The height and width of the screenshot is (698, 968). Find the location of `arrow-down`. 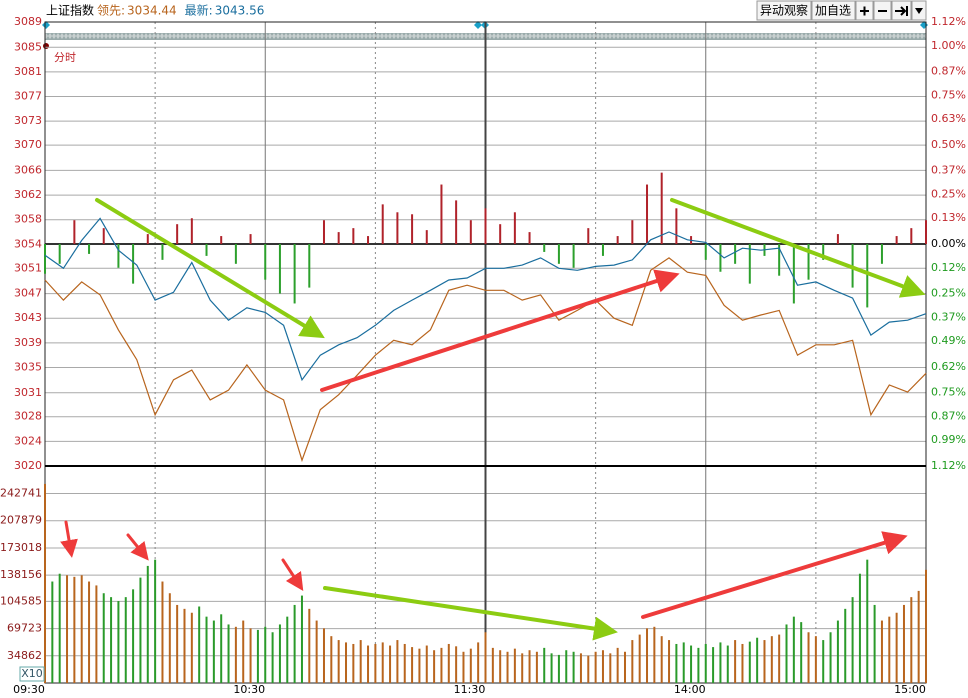

arrow-down is located at coordinates (798, 248).